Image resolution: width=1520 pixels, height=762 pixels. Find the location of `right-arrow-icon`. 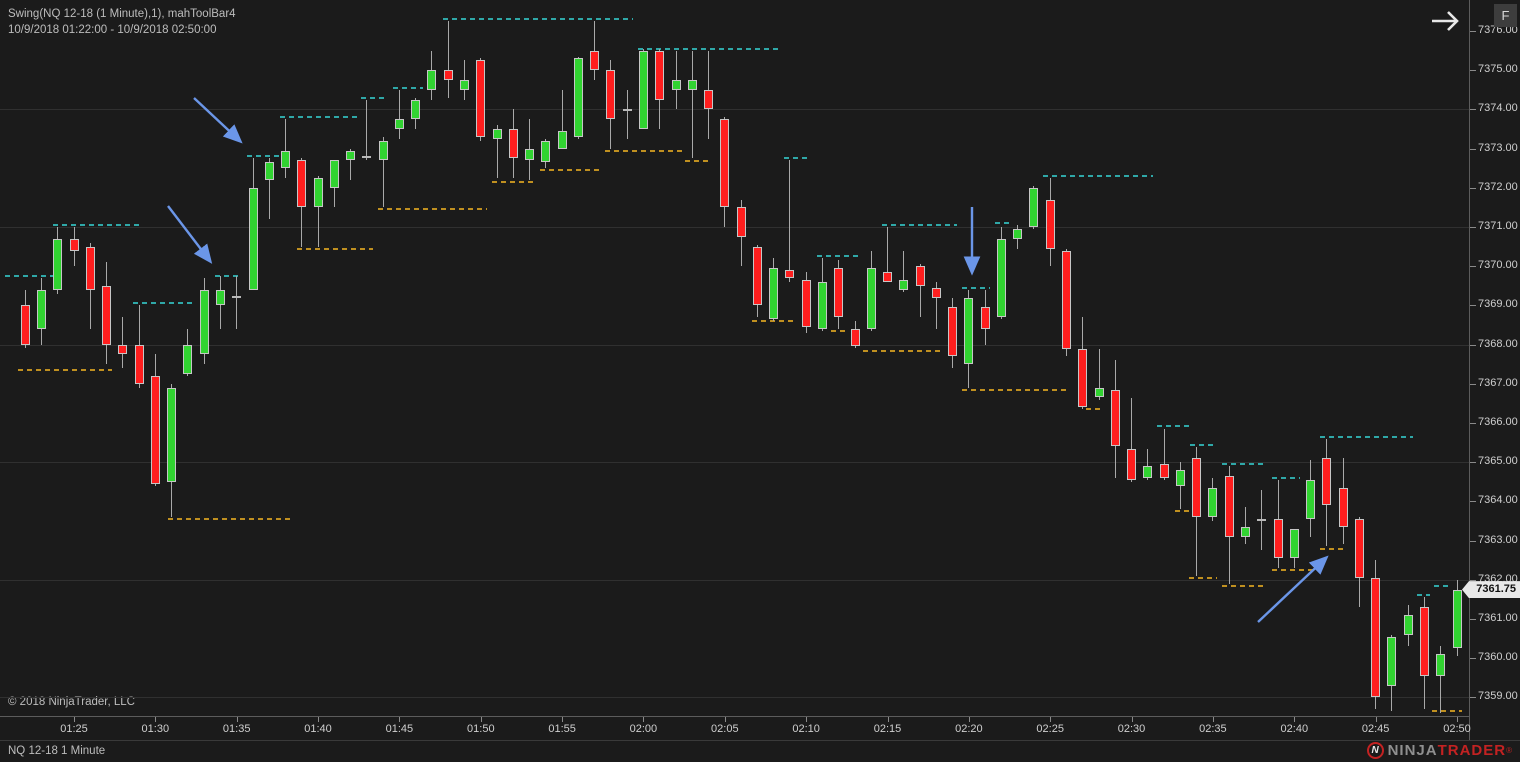

right-arrow-icon is located at coordinates (1447, 21).